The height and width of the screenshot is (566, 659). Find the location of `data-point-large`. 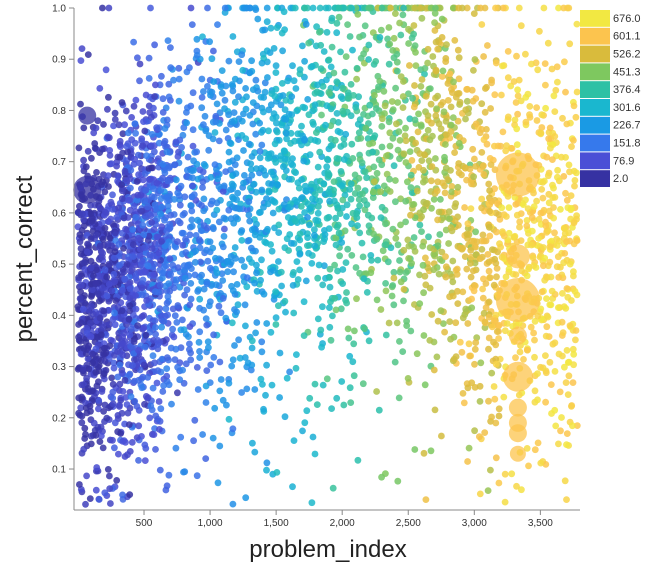

data-point-large is located at coordinates (517, 256).